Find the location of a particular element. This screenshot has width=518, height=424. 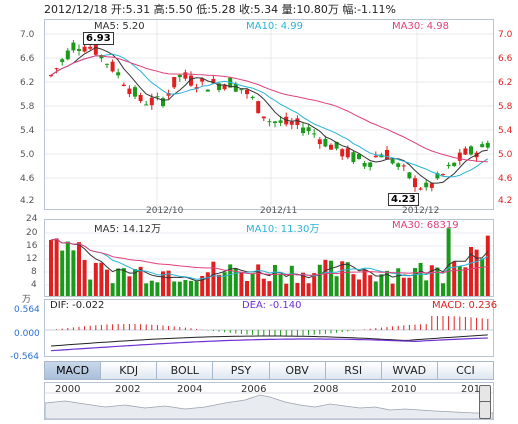

price-y-tick-right: 6.6 is located at coordinates (505, 59).